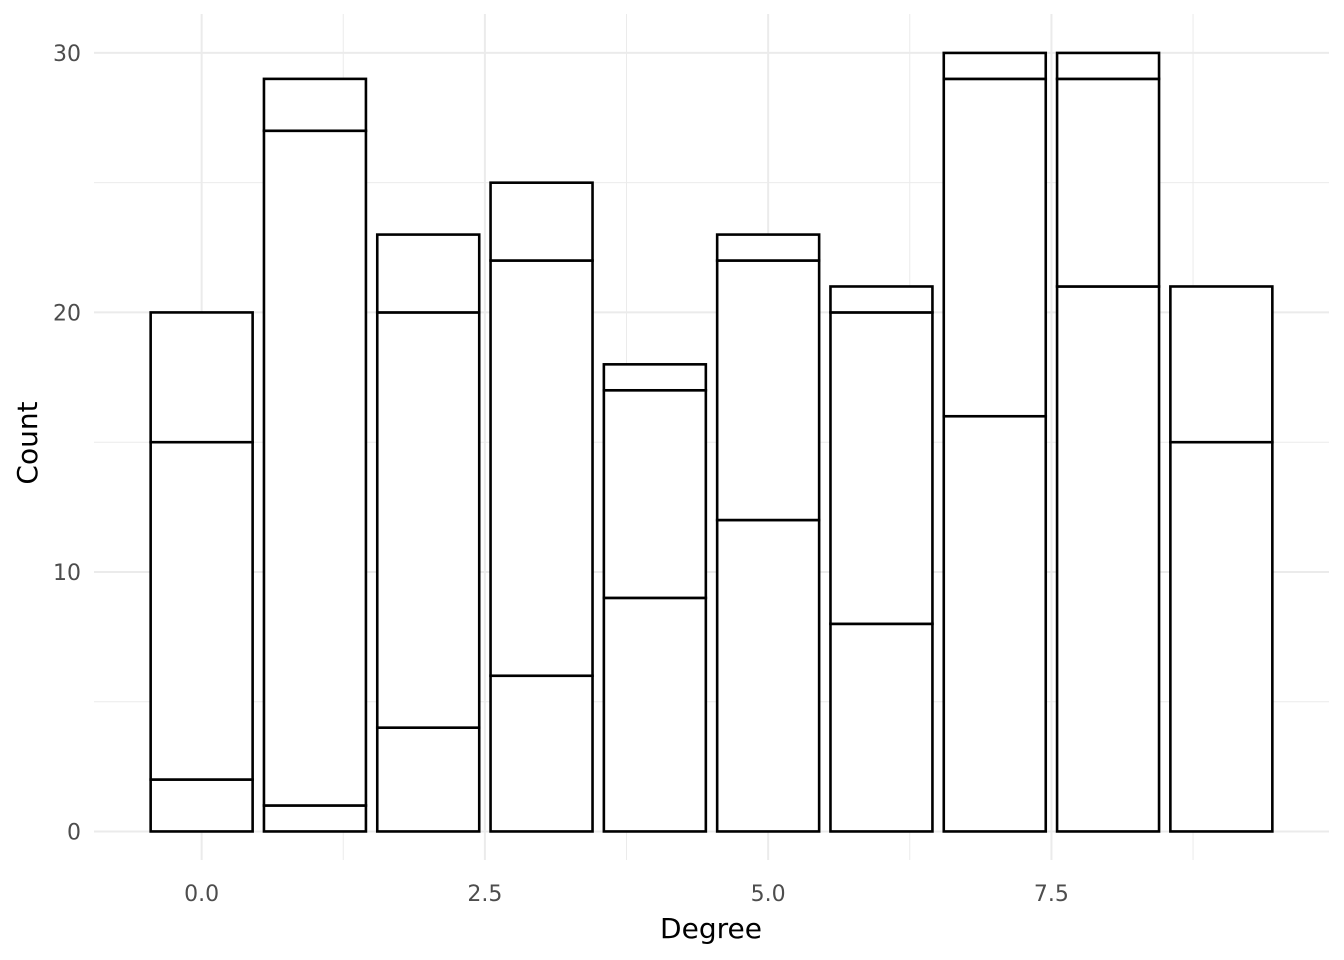 The height and width of the screenshot is (960, 1344). Describe the element at coordinates (1051, 894) in the screenshot. I see `x-tick-label: 7.5` at that location.